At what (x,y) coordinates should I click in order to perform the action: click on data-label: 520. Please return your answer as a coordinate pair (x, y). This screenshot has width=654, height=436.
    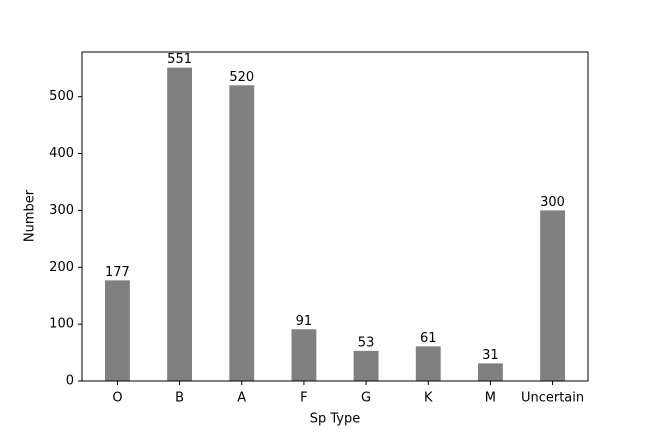
    Looking at the image, I should click on (241, 77).